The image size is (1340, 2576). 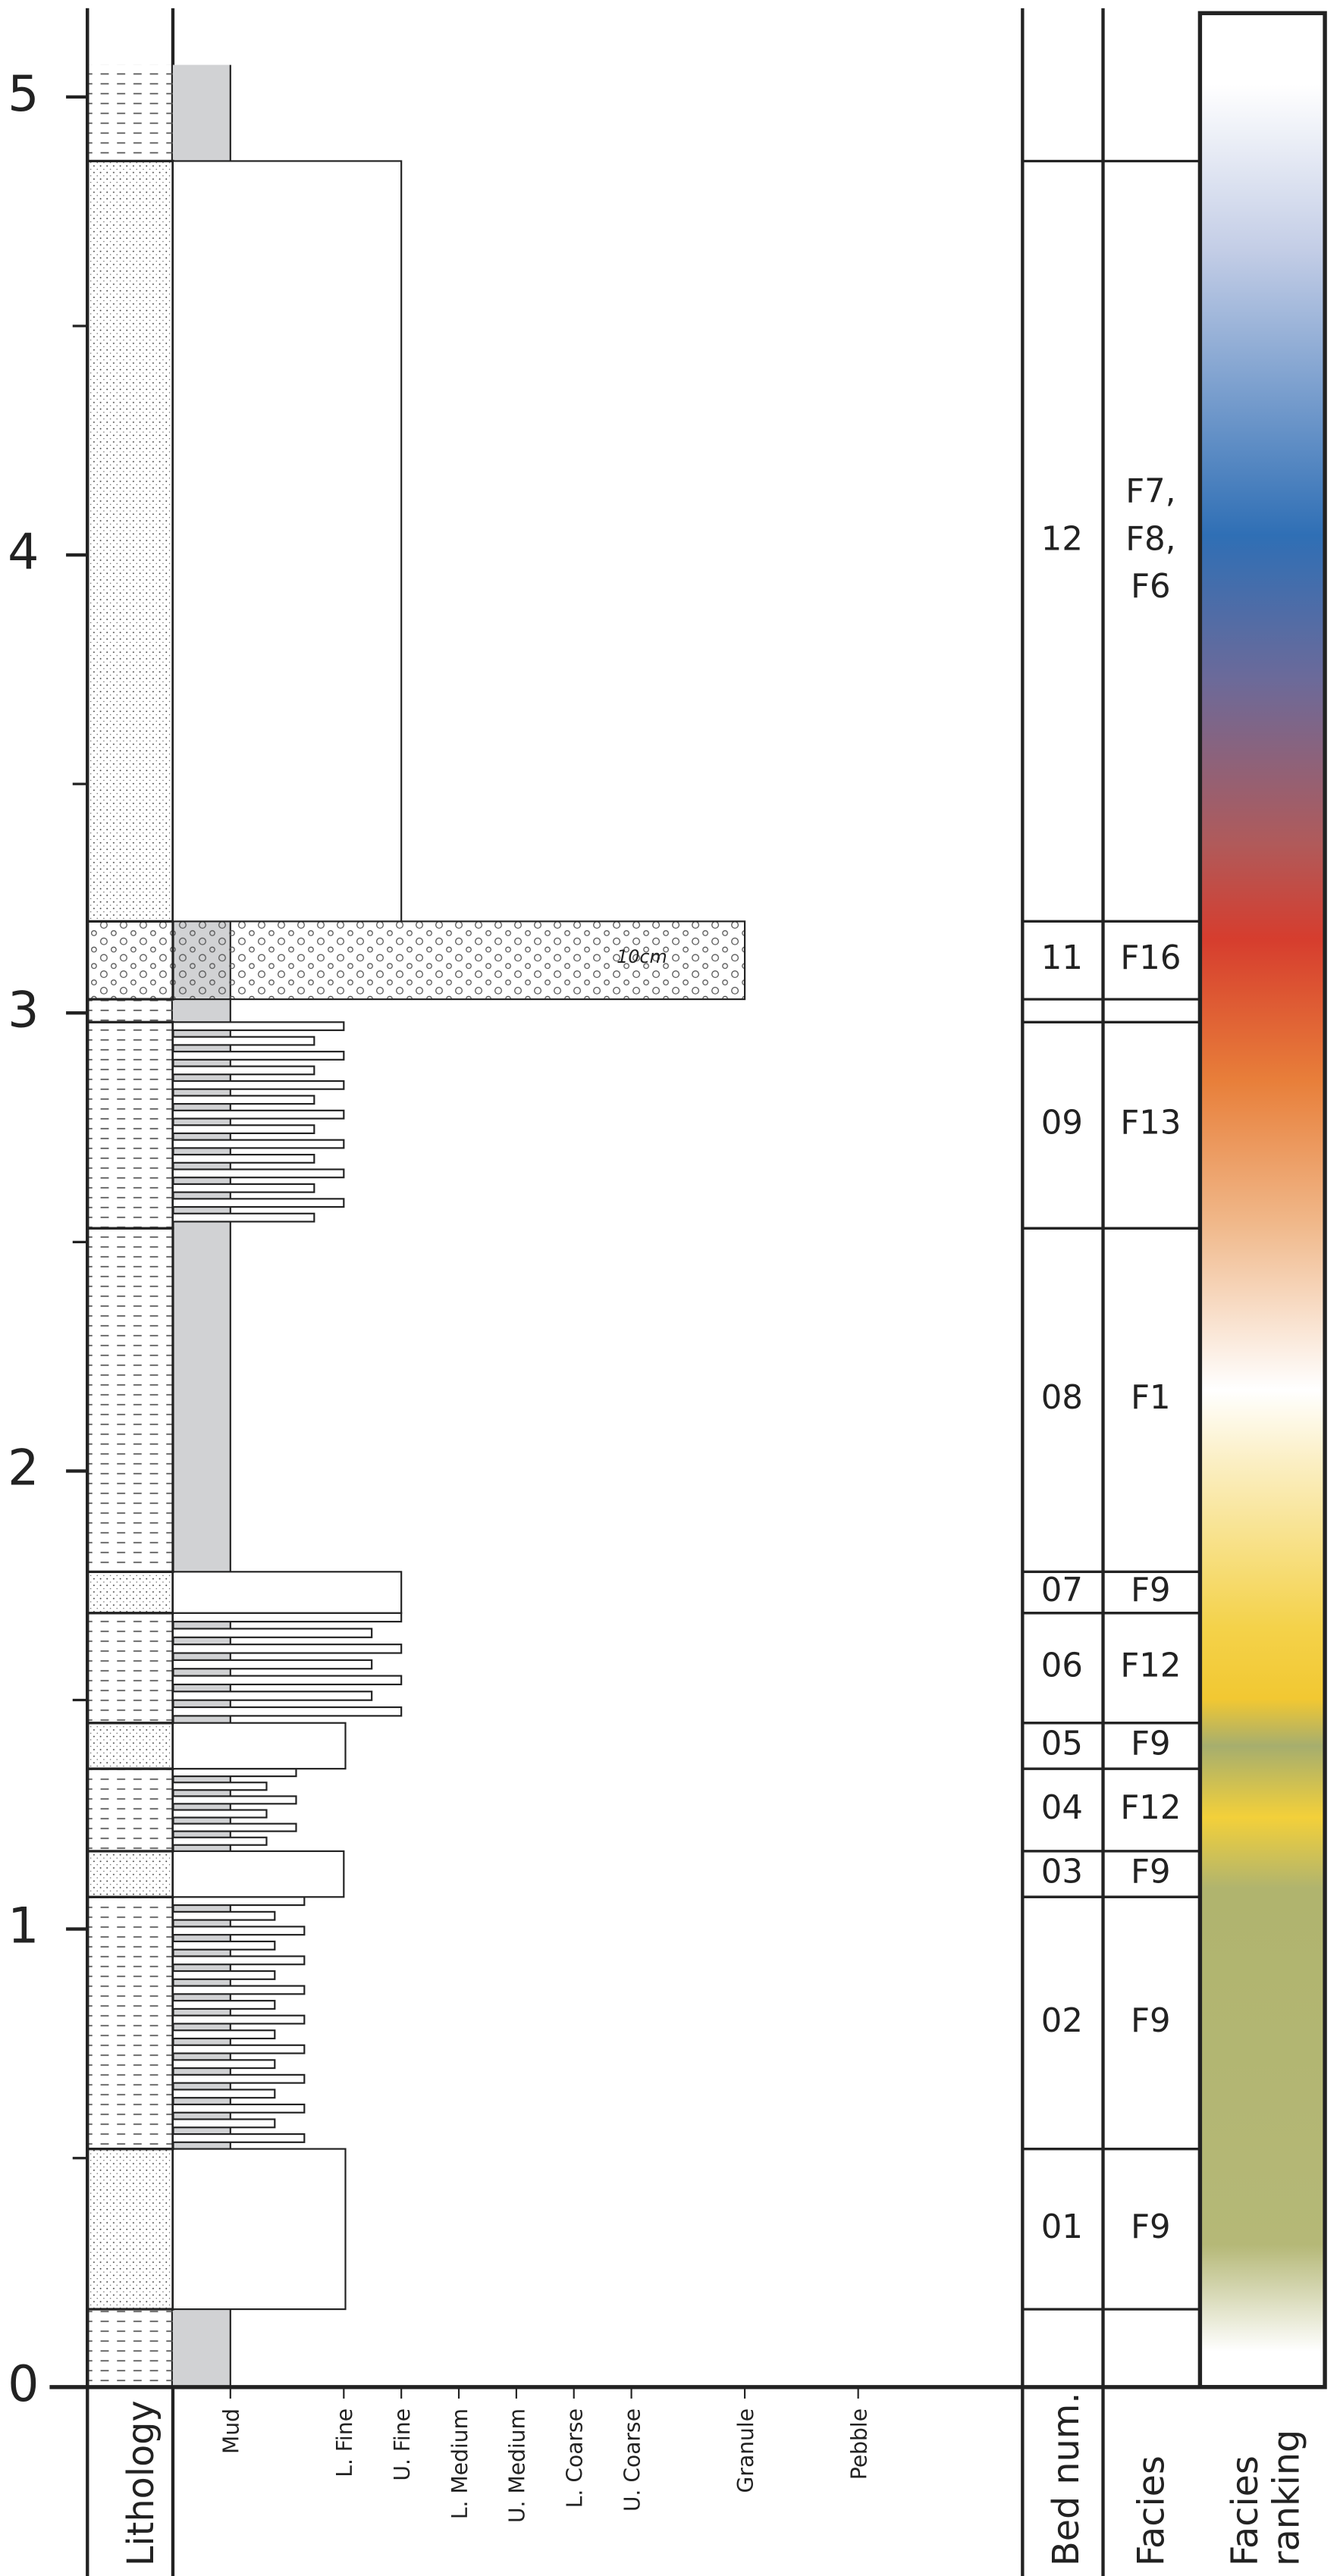 I want to click on facies-ranking-bar, so click(x=1262, y=1200).